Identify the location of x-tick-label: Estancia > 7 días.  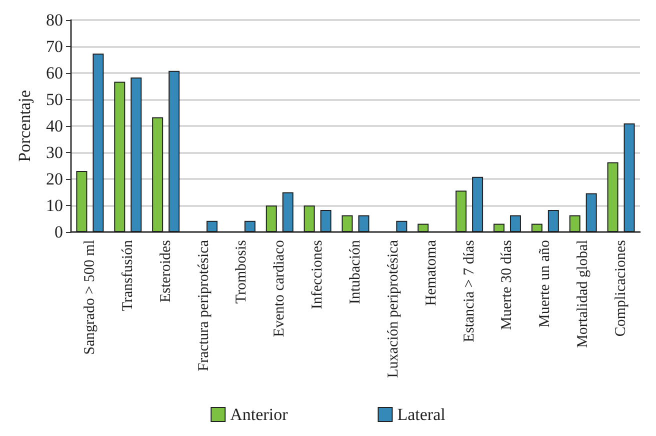
(469, 291).